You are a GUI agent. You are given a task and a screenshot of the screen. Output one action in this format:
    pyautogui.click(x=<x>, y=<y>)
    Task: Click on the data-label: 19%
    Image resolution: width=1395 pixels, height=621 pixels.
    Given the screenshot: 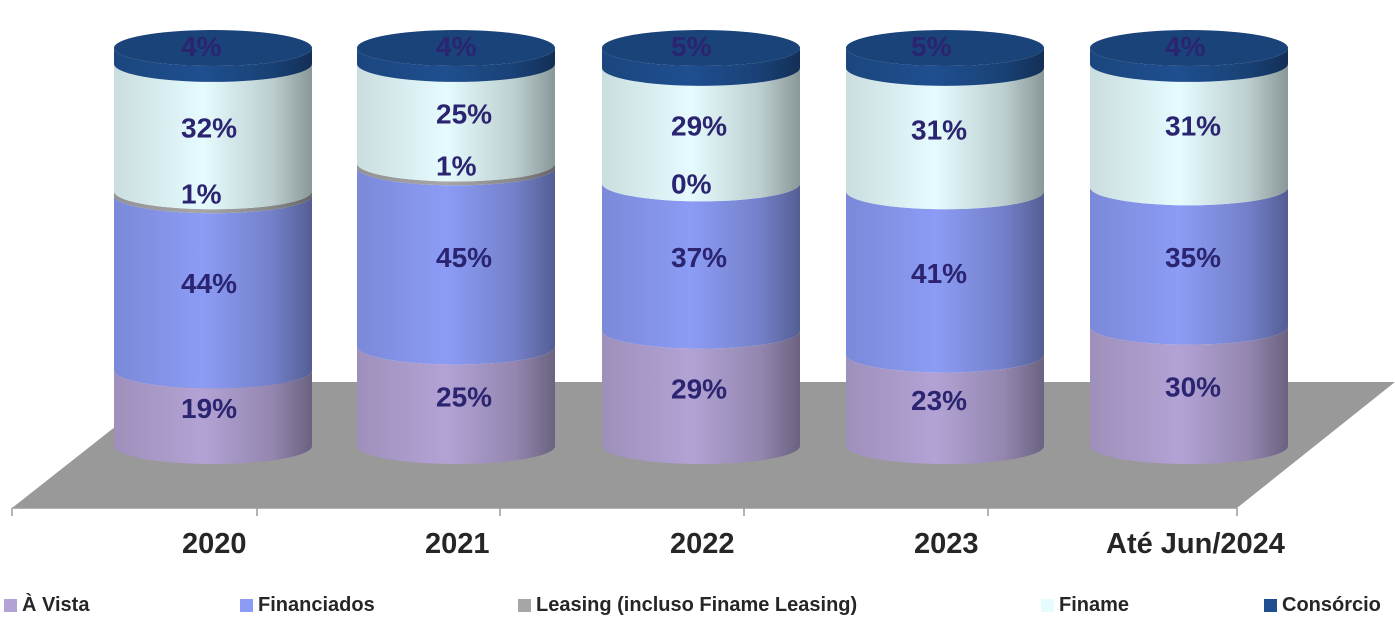 What is the action you would take?
    pyautogui.click(x=209, y=408)
    